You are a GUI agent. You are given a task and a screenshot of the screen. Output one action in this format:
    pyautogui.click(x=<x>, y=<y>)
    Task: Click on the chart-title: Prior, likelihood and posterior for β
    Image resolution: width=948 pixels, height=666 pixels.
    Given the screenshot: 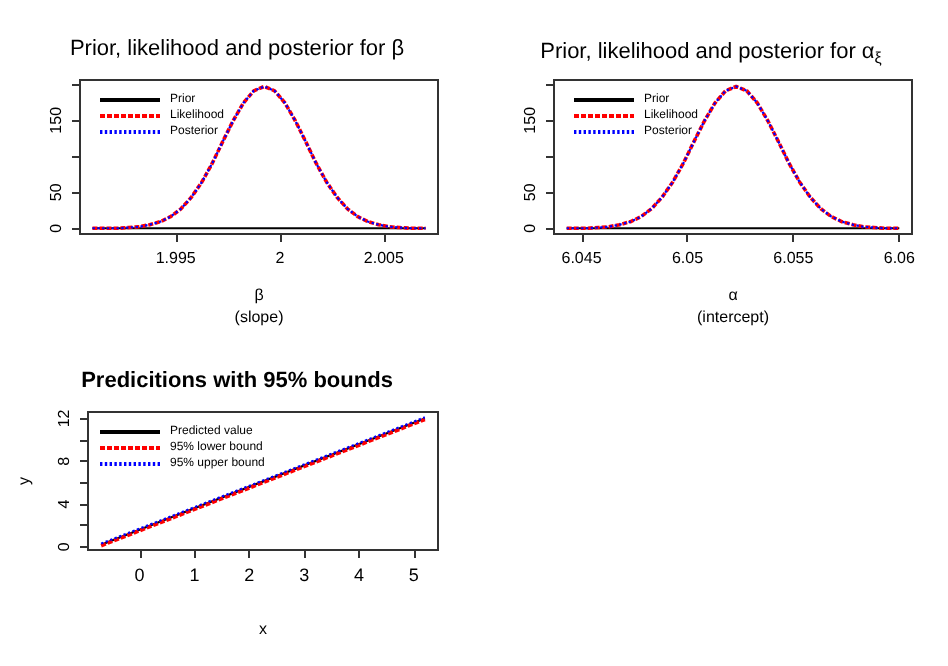 What is the action you would take?
    pyautogui.click(x=237, y=49)
    